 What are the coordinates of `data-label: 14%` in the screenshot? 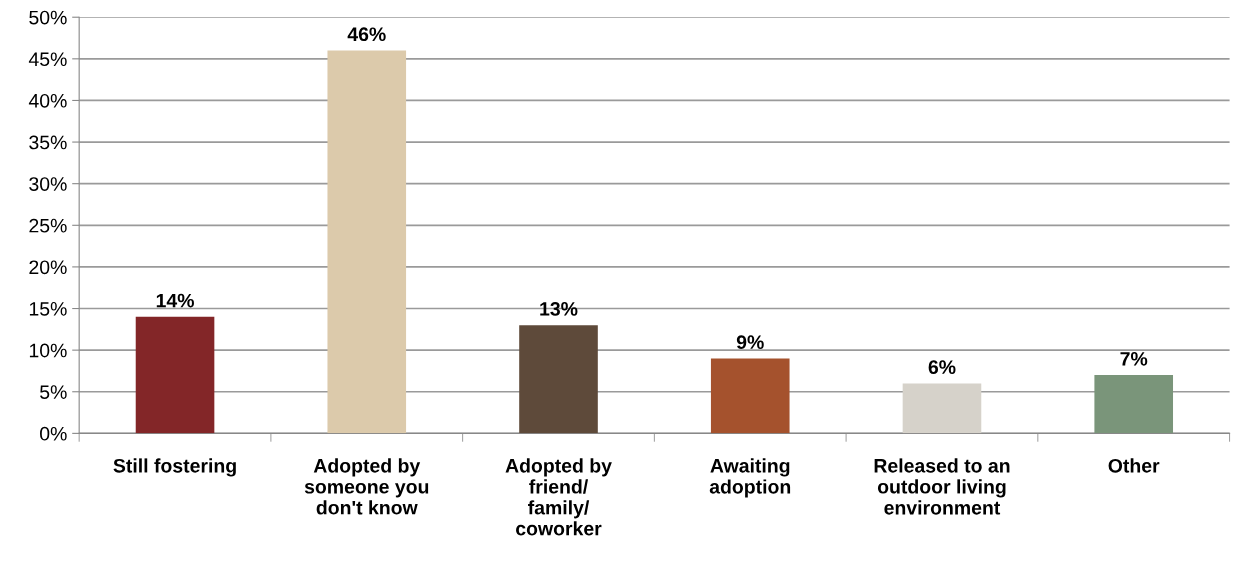 It's located at (175, 300).